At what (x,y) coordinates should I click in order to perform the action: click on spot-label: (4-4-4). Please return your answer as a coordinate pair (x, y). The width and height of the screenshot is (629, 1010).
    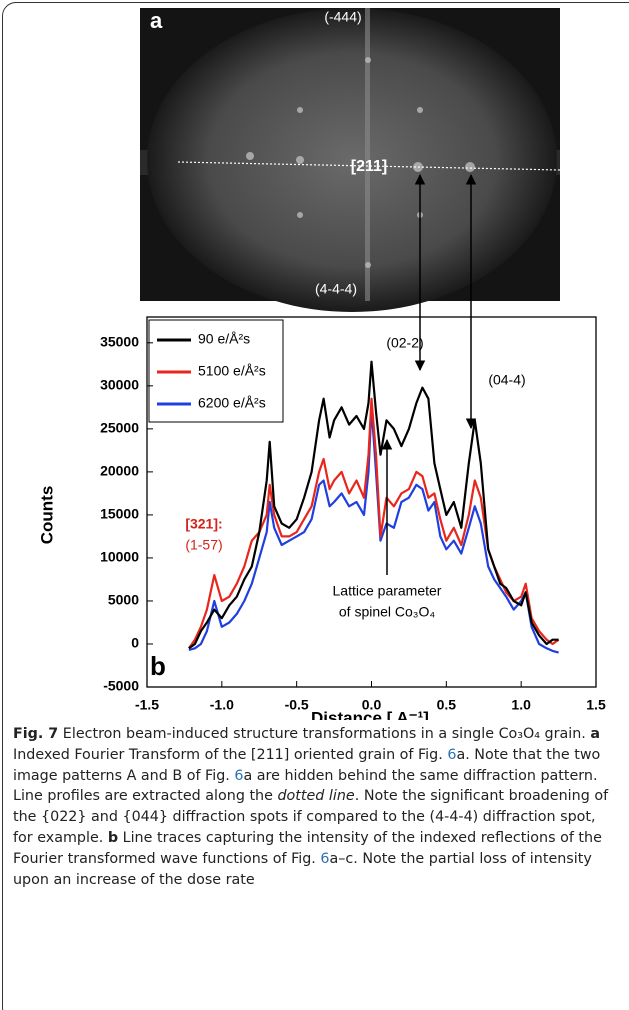
    Looking at the image, I should click on (336, 289).